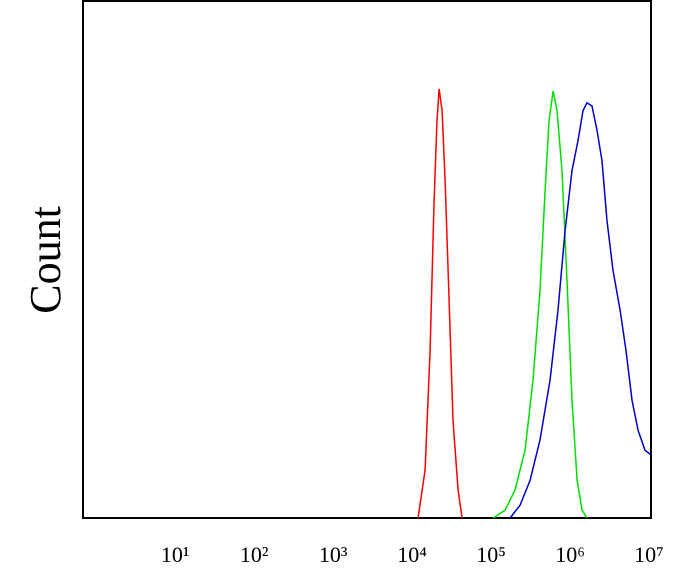 Image resolution: width=682 pixels, height=588 pixels. Describe the element at coordinates (175, 554) in the screenshot. I see `x-tick-label: 10¹` at that location.